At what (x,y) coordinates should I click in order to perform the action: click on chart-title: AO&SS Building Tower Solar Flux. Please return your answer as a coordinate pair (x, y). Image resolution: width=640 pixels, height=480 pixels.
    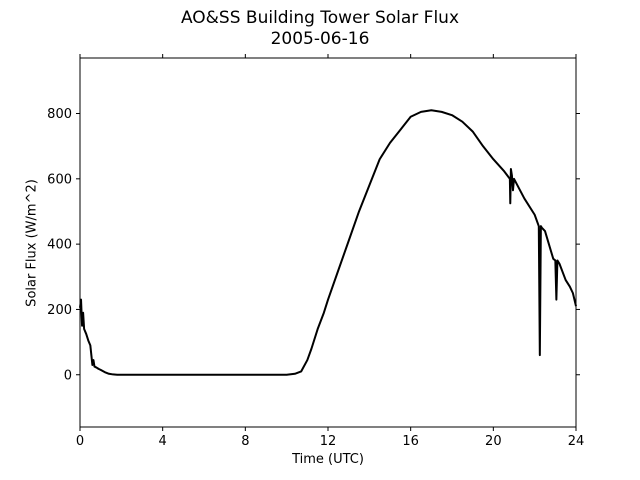
    Looking at the image, I should click on (320, 18).